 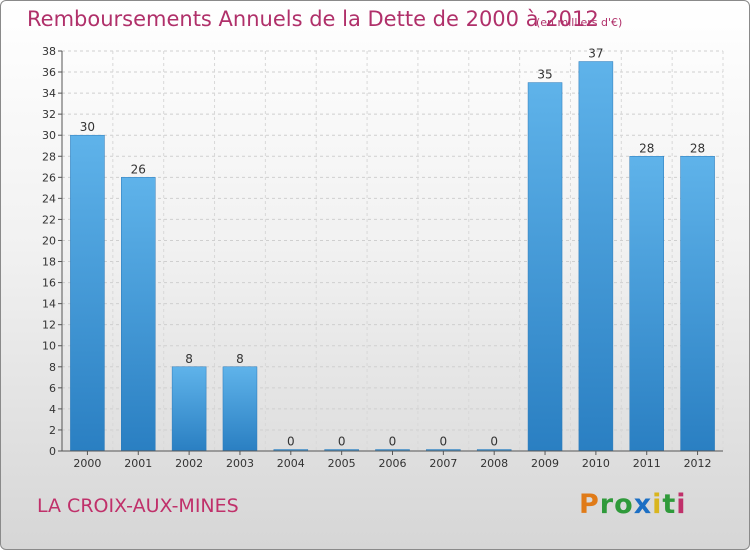 What do you see at coordinates (697, 148) in the screenshot?
I see `value-label-2012: 28` at bounding box center [697, 148].